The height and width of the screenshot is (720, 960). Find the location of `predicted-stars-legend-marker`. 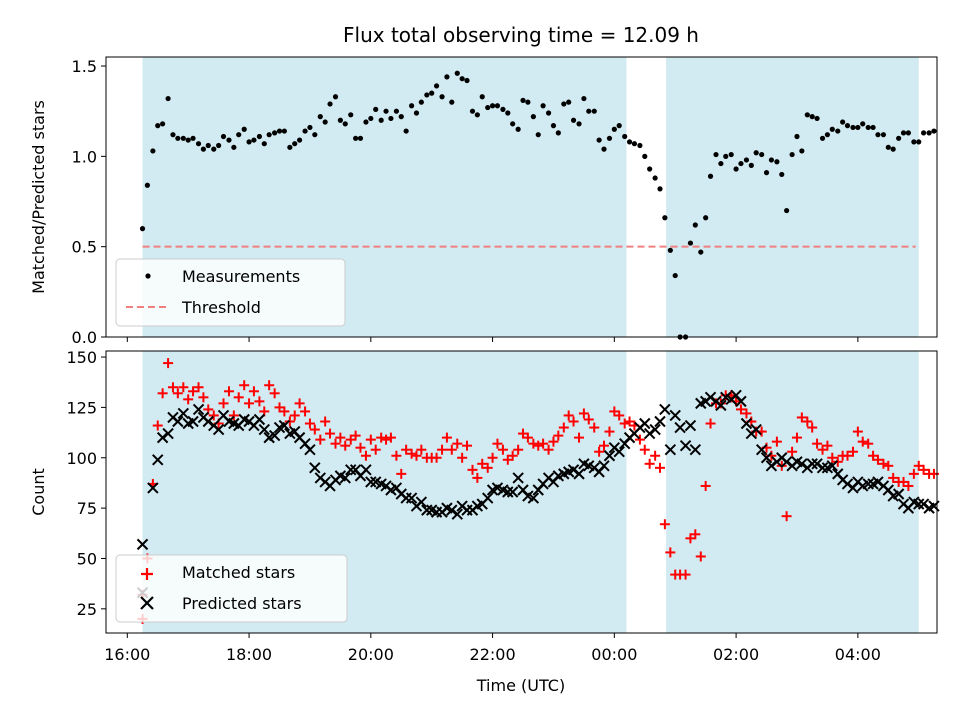

predicted-stars-legend-marker is located at coordinates (147, 603).